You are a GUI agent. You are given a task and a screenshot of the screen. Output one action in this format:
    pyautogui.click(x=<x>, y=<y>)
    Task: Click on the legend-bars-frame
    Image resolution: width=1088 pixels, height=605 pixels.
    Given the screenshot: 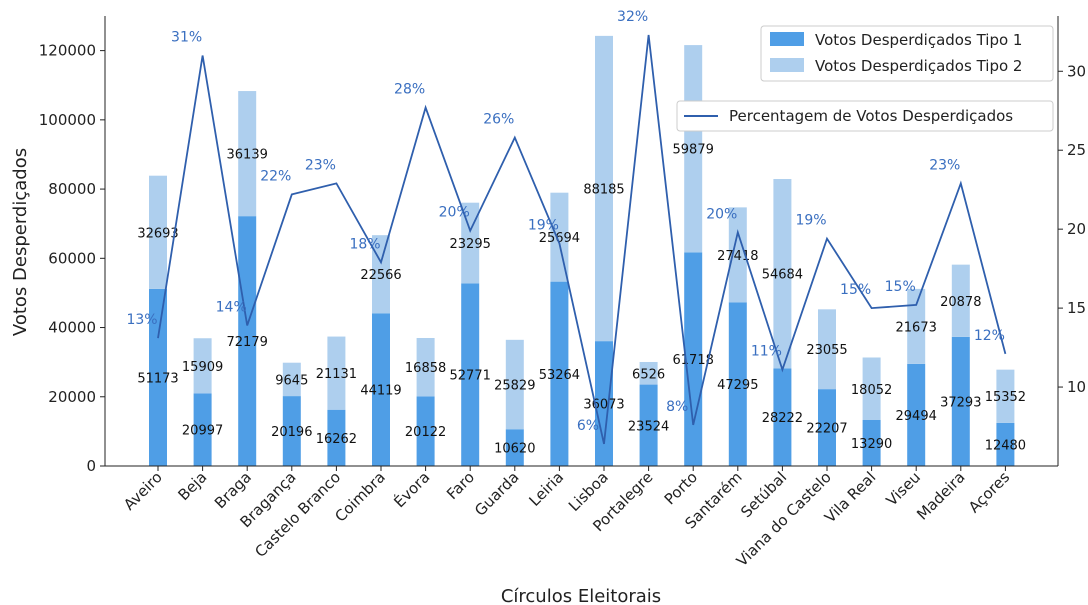 What is the action you would take?
    pyautogui.click(x=907, y=53)
    